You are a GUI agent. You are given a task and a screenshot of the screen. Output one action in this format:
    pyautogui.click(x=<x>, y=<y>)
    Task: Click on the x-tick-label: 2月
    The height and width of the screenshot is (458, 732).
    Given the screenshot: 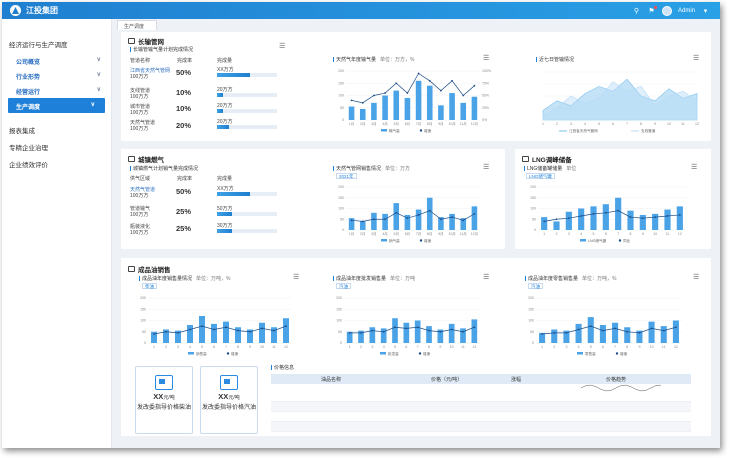 What is the action you would take?
    pyautogui.click(x=362, y=123)
    